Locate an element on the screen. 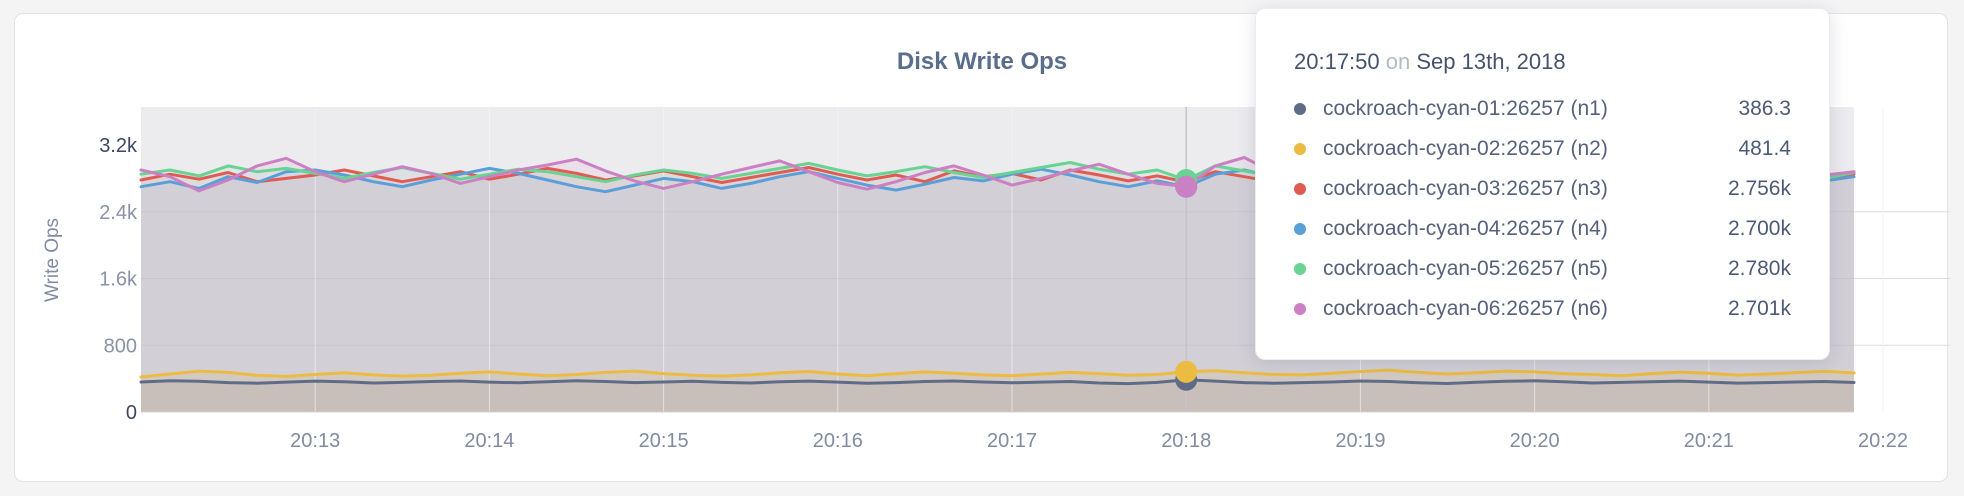  series-line-n2 is located at coordinates (997, 373).